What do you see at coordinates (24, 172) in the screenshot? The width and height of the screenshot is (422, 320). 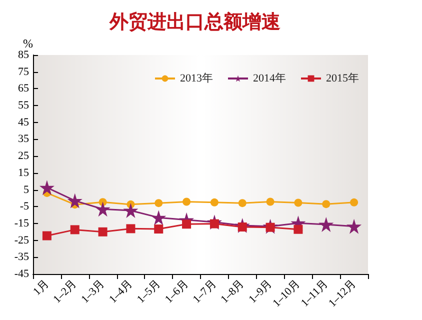 I see `y-tick-label: 15` at bounding box center [24, 172].